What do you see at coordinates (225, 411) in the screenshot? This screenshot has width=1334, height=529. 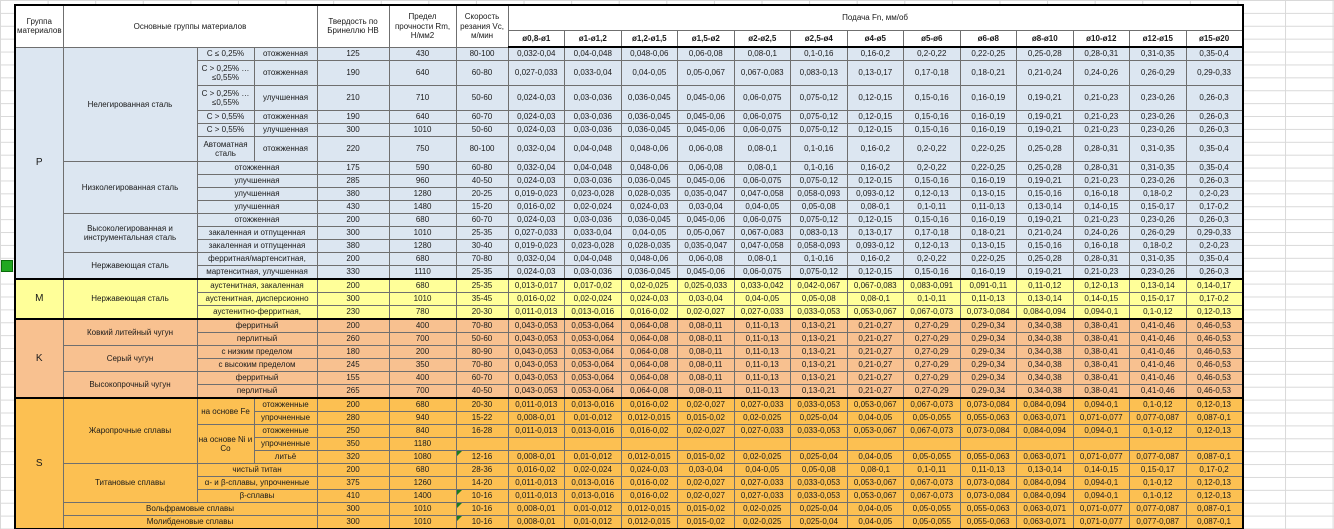 I see `cell-sub: на основе Fe` at bounding box center [225, 411].